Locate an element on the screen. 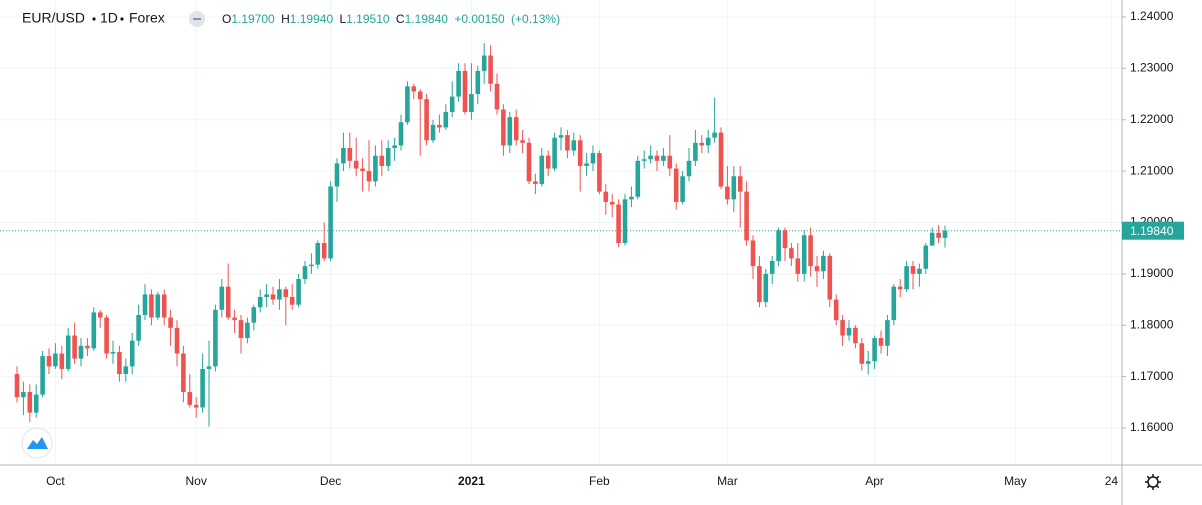 The image size is (1202, 505). symbol: EUR/USD is located at coordinates (53, 18).